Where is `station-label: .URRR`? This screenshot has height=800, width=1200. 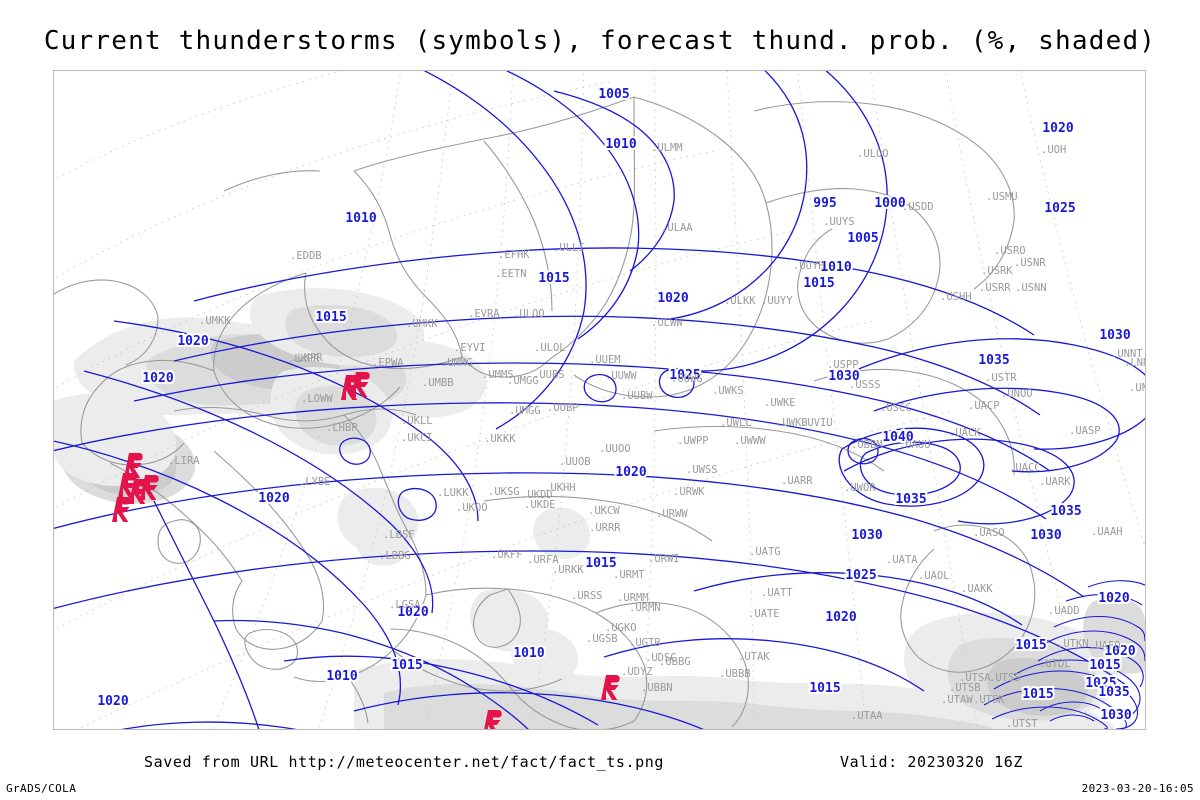 station-label: .URRR is located at coordinates (605, 528).